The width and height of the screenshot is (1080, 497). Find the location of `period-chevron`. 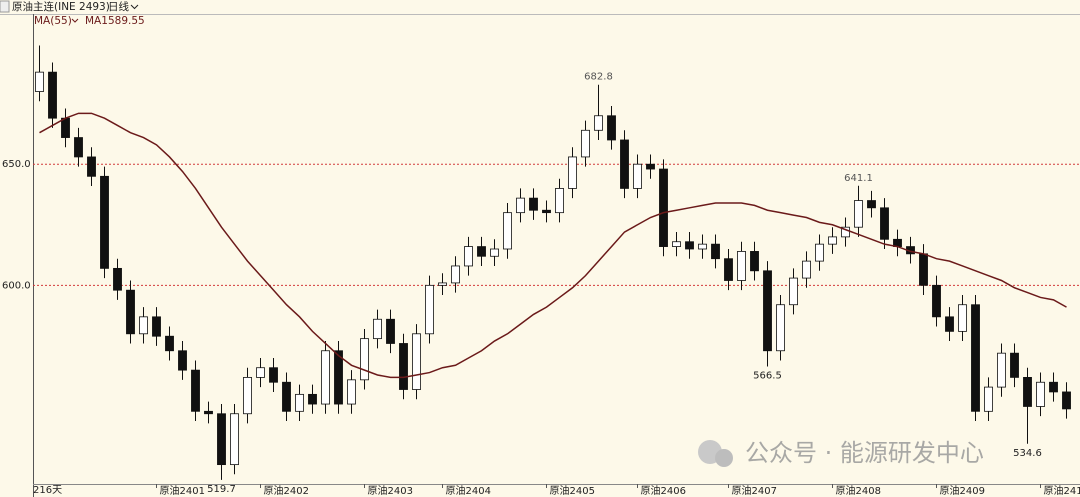

period-chevron is located at coordinates (134, 7).